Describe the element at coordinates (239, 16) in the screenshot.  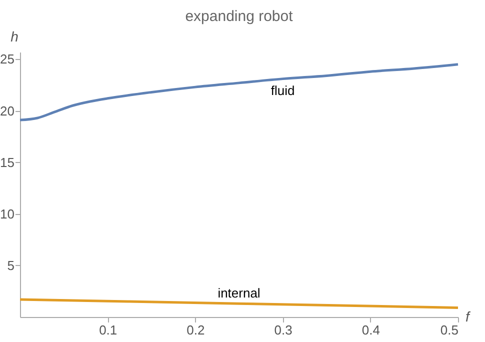
I see `chart-title: expanding robot` at that location.